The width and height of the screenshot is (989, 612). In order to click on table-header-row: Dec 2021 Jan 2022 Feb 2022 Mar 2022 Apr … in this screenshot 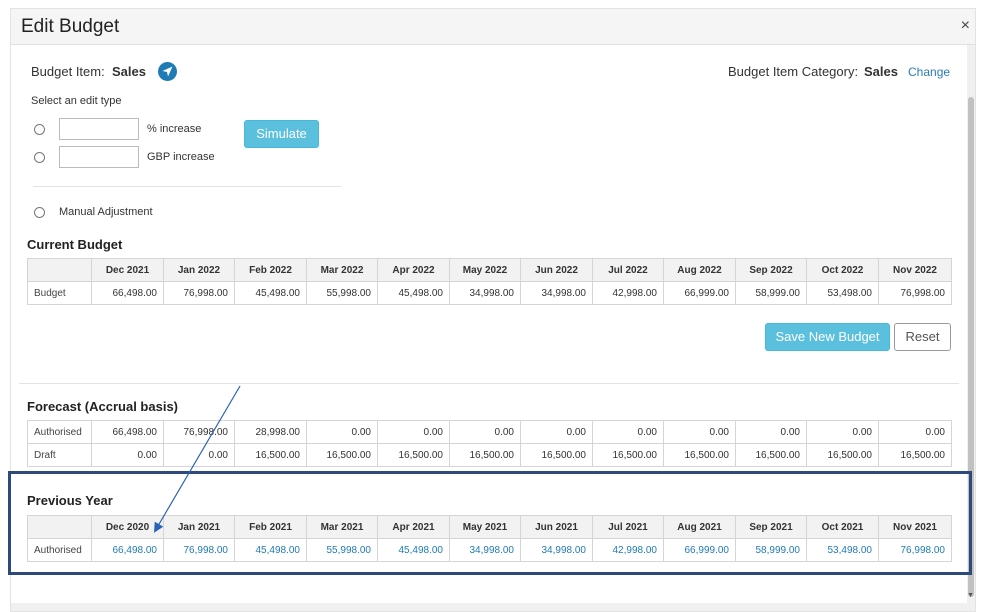, I will do `click(489, 270)`.